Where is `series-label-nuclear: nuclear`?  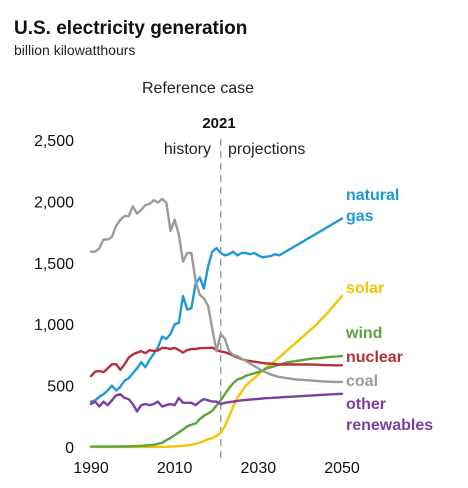
series-label-nuclear: nuclear is located at coordinates (374, 357).